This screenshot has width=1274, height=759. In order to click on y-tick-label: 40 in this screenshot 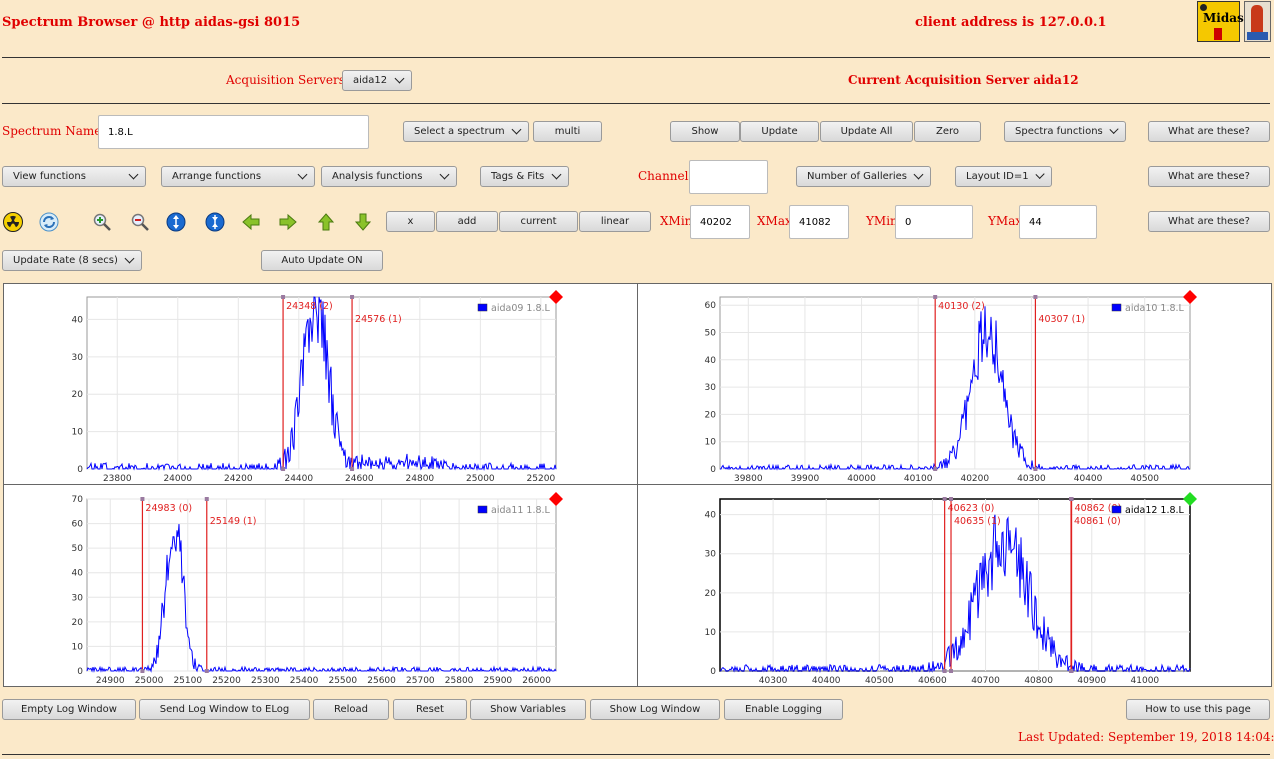, I will do `click(711, 516)`.